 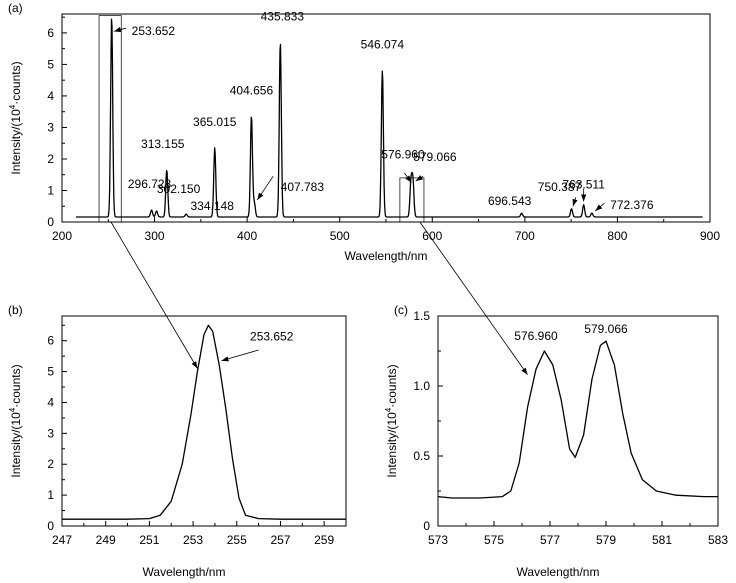 I want to click on peak-253-line, so click(x=204, y=422).